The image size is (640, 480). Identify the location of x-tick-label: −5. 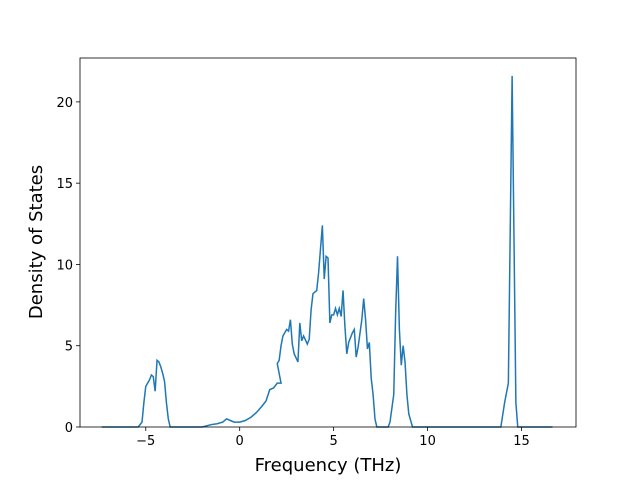
(145, 441).